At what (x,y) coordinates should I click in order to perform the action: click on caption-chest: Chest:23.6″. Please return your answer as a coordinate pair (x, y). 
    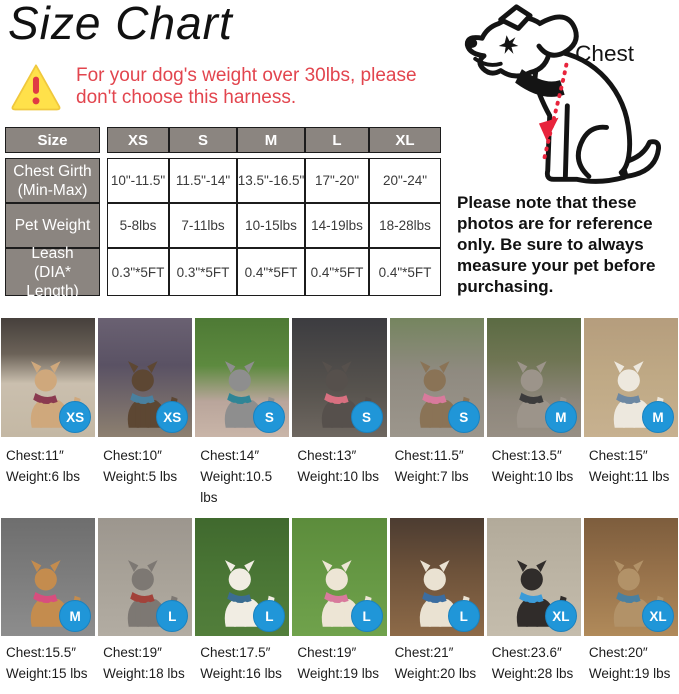
    Looking at the image, I should click on (526, 652).